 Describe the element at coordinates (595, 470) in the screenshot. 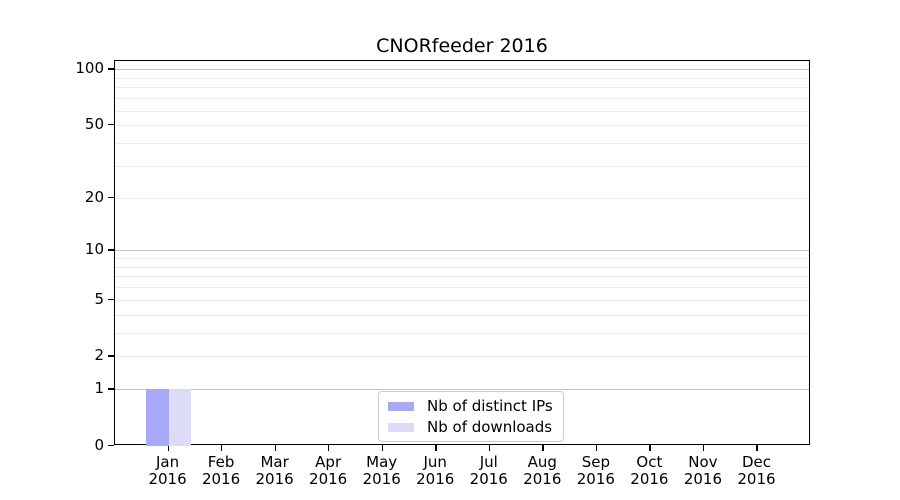

I see `x-tick-label: Sep 2016` at that location.